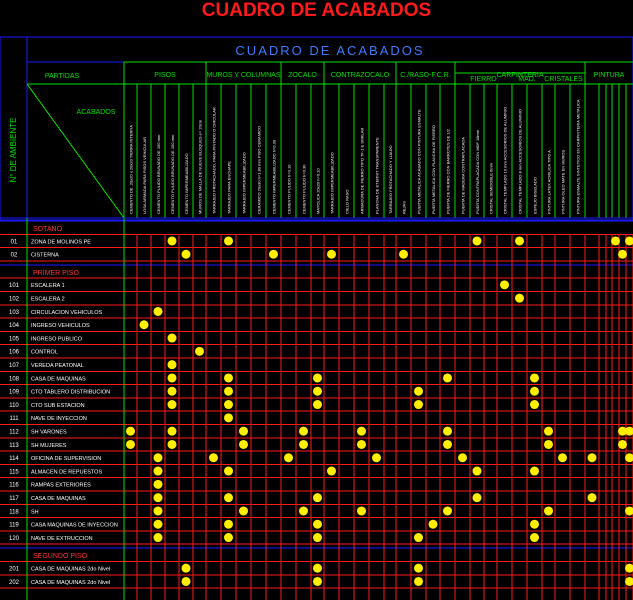 This screenshot has width=633, height=600. Describe the element at coordinates (563, 182) in the screenshot. I see `column-header-30: PINTURA OLEO MATE EN MUROS` at that location.